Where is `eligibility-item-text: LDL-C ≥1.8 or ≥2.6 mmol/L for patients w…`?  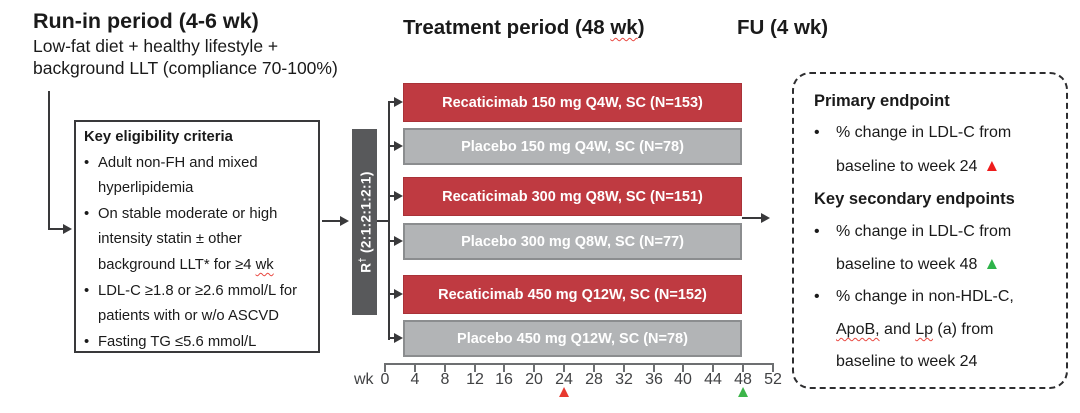
eligibility-item-text: LDL-C ≥1.8 or ≥2.6 mmol/L for patients w… is located at coordinates (198, 303).